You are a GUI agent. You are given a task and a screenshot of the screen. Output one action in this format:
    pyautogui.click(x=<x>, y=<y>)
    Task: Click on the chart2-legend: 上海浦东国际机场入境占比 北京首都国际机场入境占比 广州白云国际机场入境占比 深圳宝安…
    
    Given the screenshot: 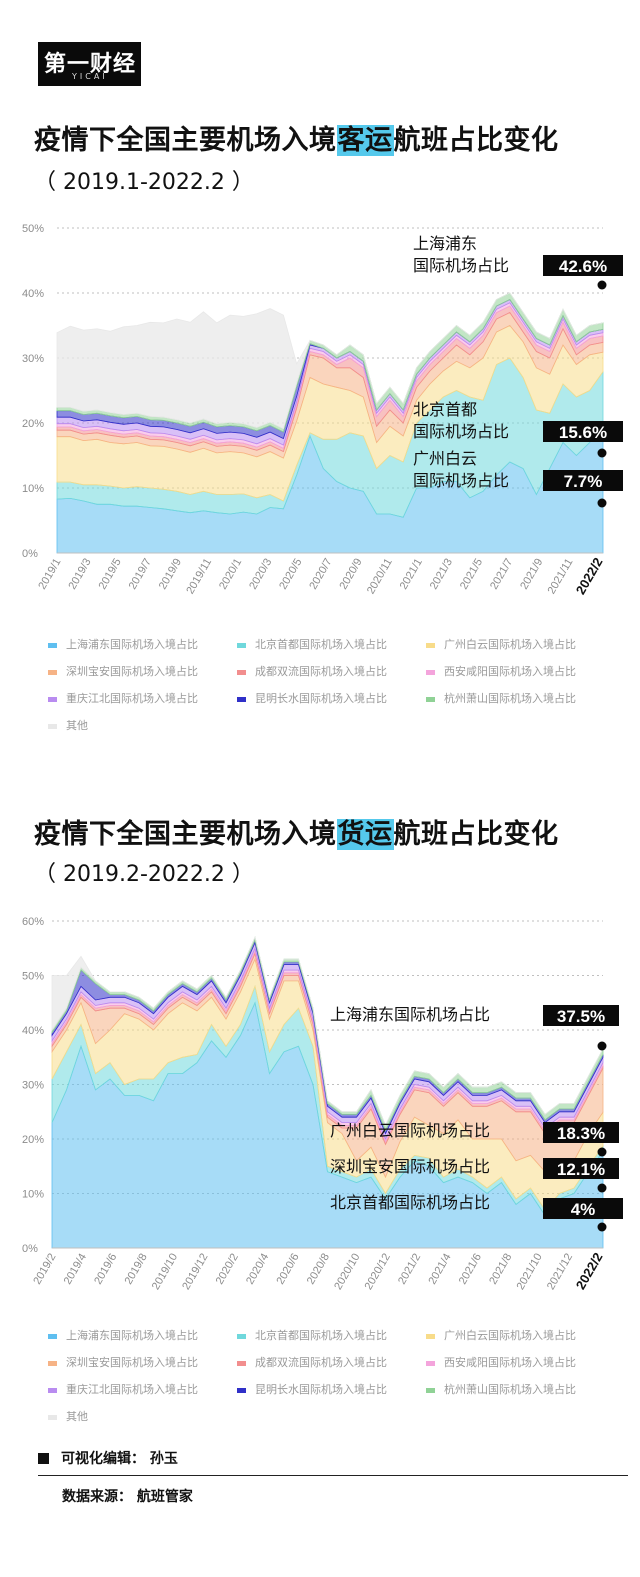 What is the action you would take?
    pyautogui.click(x=333, y=1377)
    